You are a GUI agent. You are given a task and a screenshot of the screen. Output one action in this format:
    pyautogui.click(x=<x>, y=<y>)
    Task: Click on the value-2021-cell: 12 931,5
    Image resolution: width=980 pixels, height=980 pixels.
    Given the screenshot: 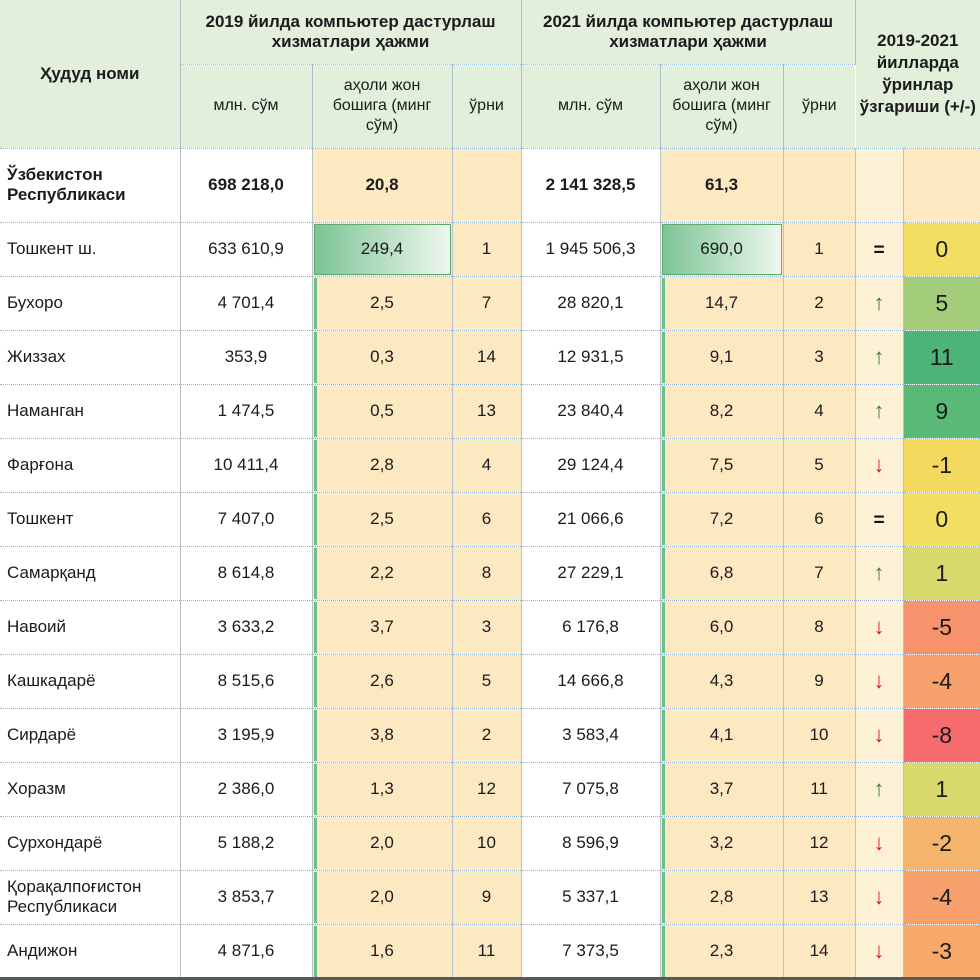 What is the action you would take?
    pyautogui.click(x=591, y=356)
    